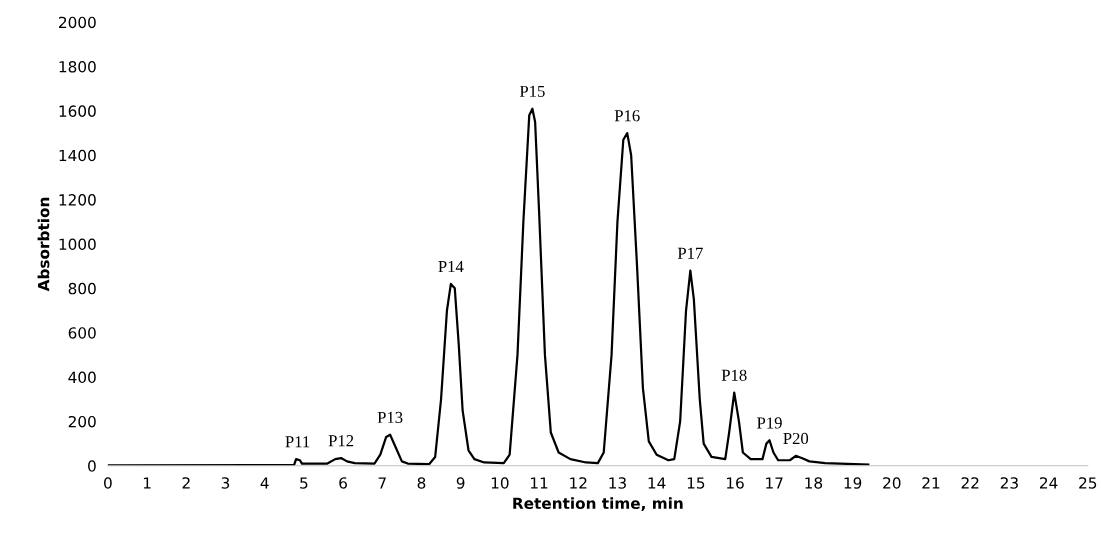 The image size is (1101, 541). Describe the element at coordinates (147, 483) in the screenshot. I see `x-tick-label: 1` at that location.